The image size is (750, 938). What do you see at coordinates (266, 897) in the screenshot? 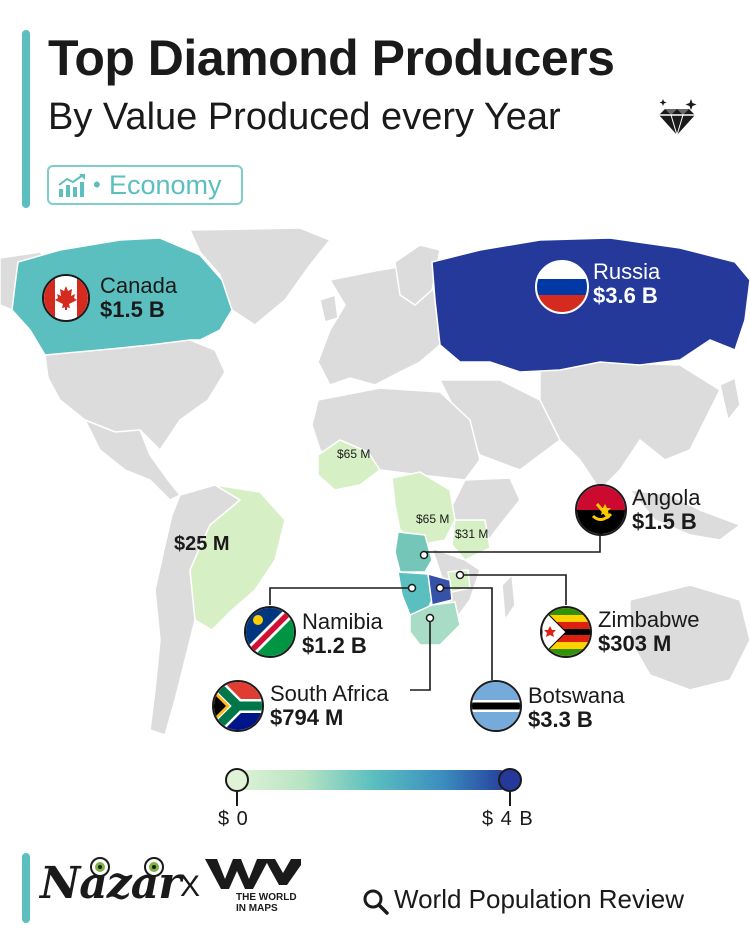
I see `world-in-maps-line1: THE WORLD` at bounding box center [266, 897].